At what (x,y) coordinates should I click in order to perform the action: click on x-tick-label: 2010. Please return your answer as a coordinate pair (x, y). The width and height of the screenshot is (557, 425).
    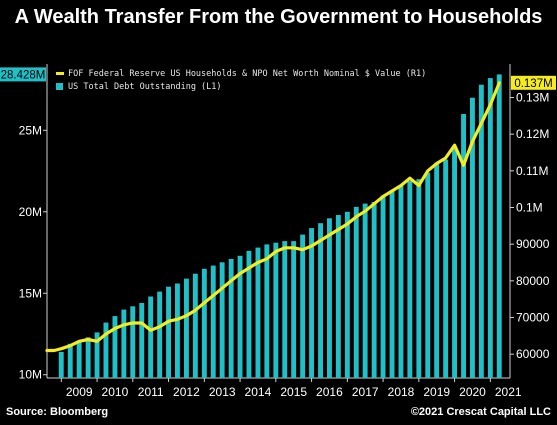
    Looking at the image, I should click on (115, 392).